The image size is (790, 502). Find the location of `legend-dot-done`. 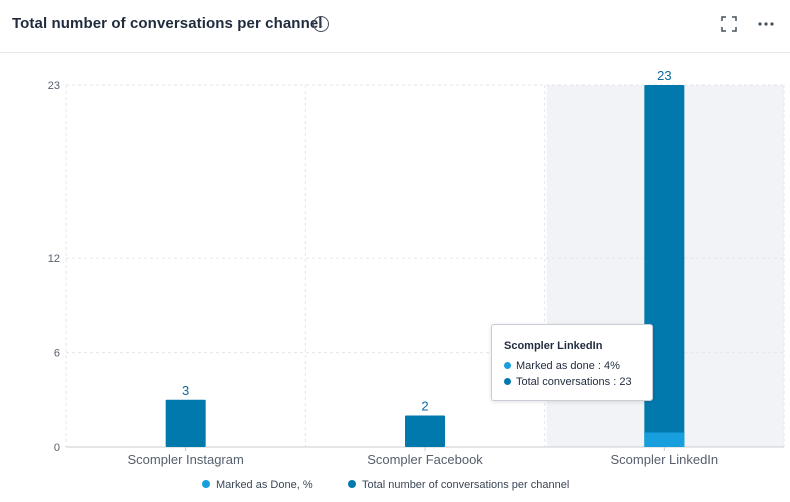

legend-dot-done is located at coordinates (206, 484).